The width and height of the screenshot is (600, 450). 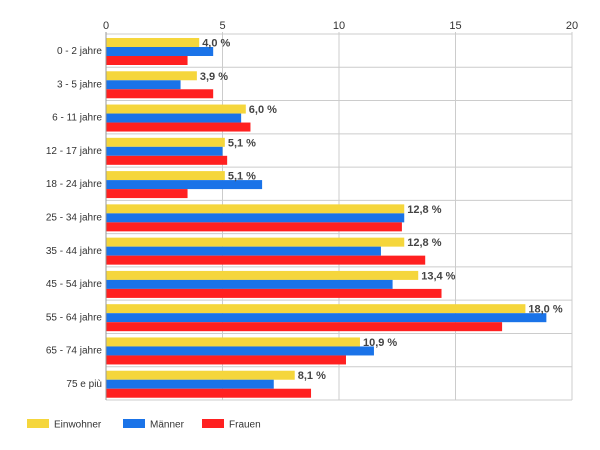 What do you see at coordinates (106, 26) in the screenshot?
I see `x-tick-label: 0` at bounding box center [106, 26].